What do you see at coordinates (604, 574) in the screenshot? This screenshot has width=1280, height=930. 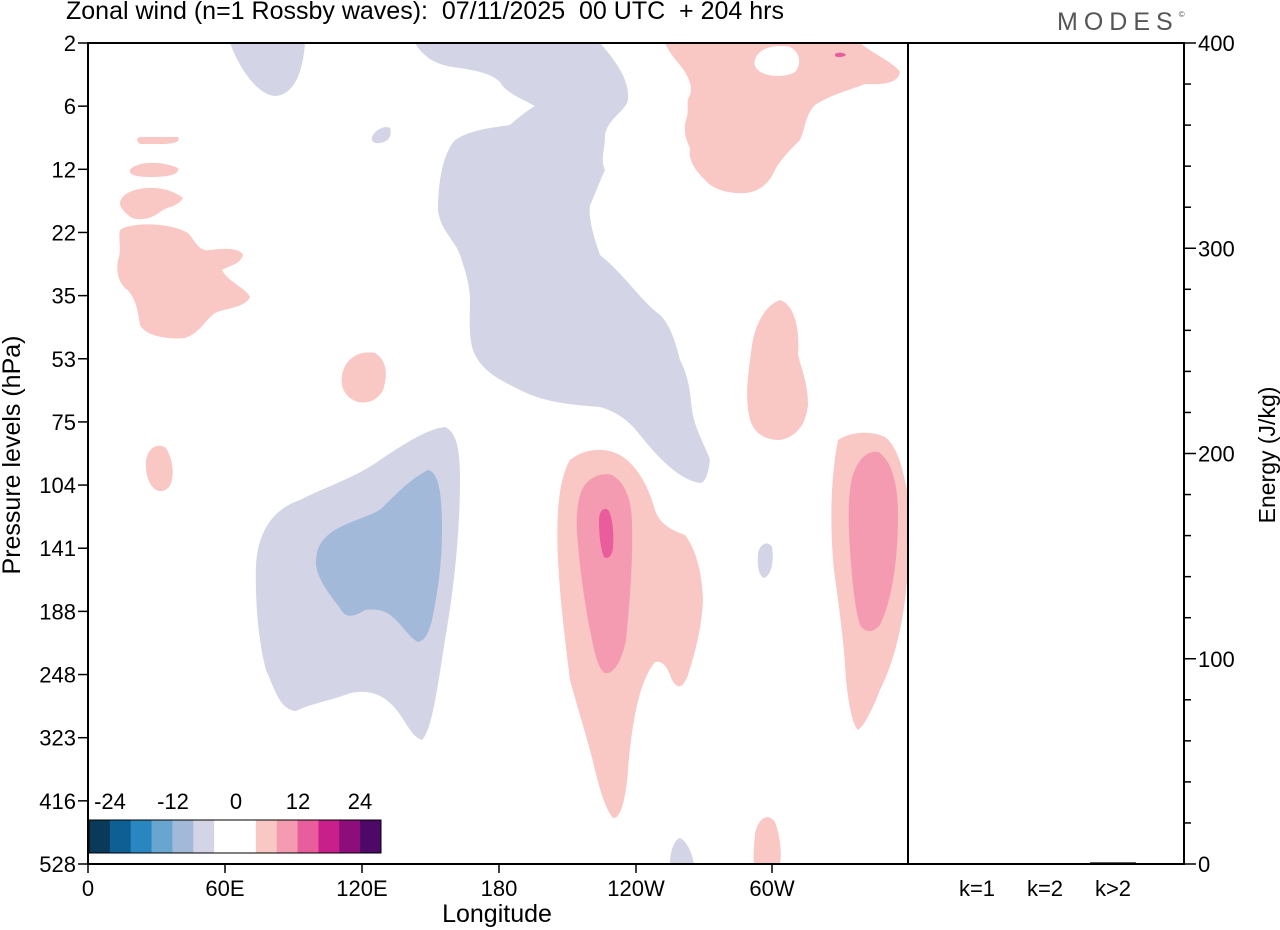 I see `pos-mid-trop-center` at bounding box center [604, 574].